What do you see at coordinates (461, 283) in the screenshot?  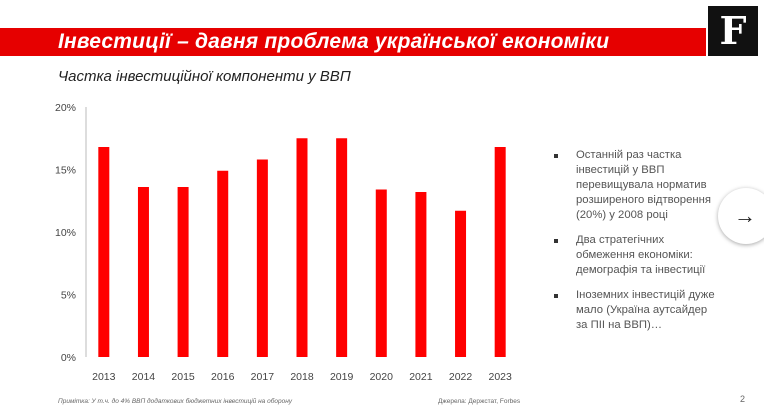 I see `bar-2022` at bounding box center [461, 283].